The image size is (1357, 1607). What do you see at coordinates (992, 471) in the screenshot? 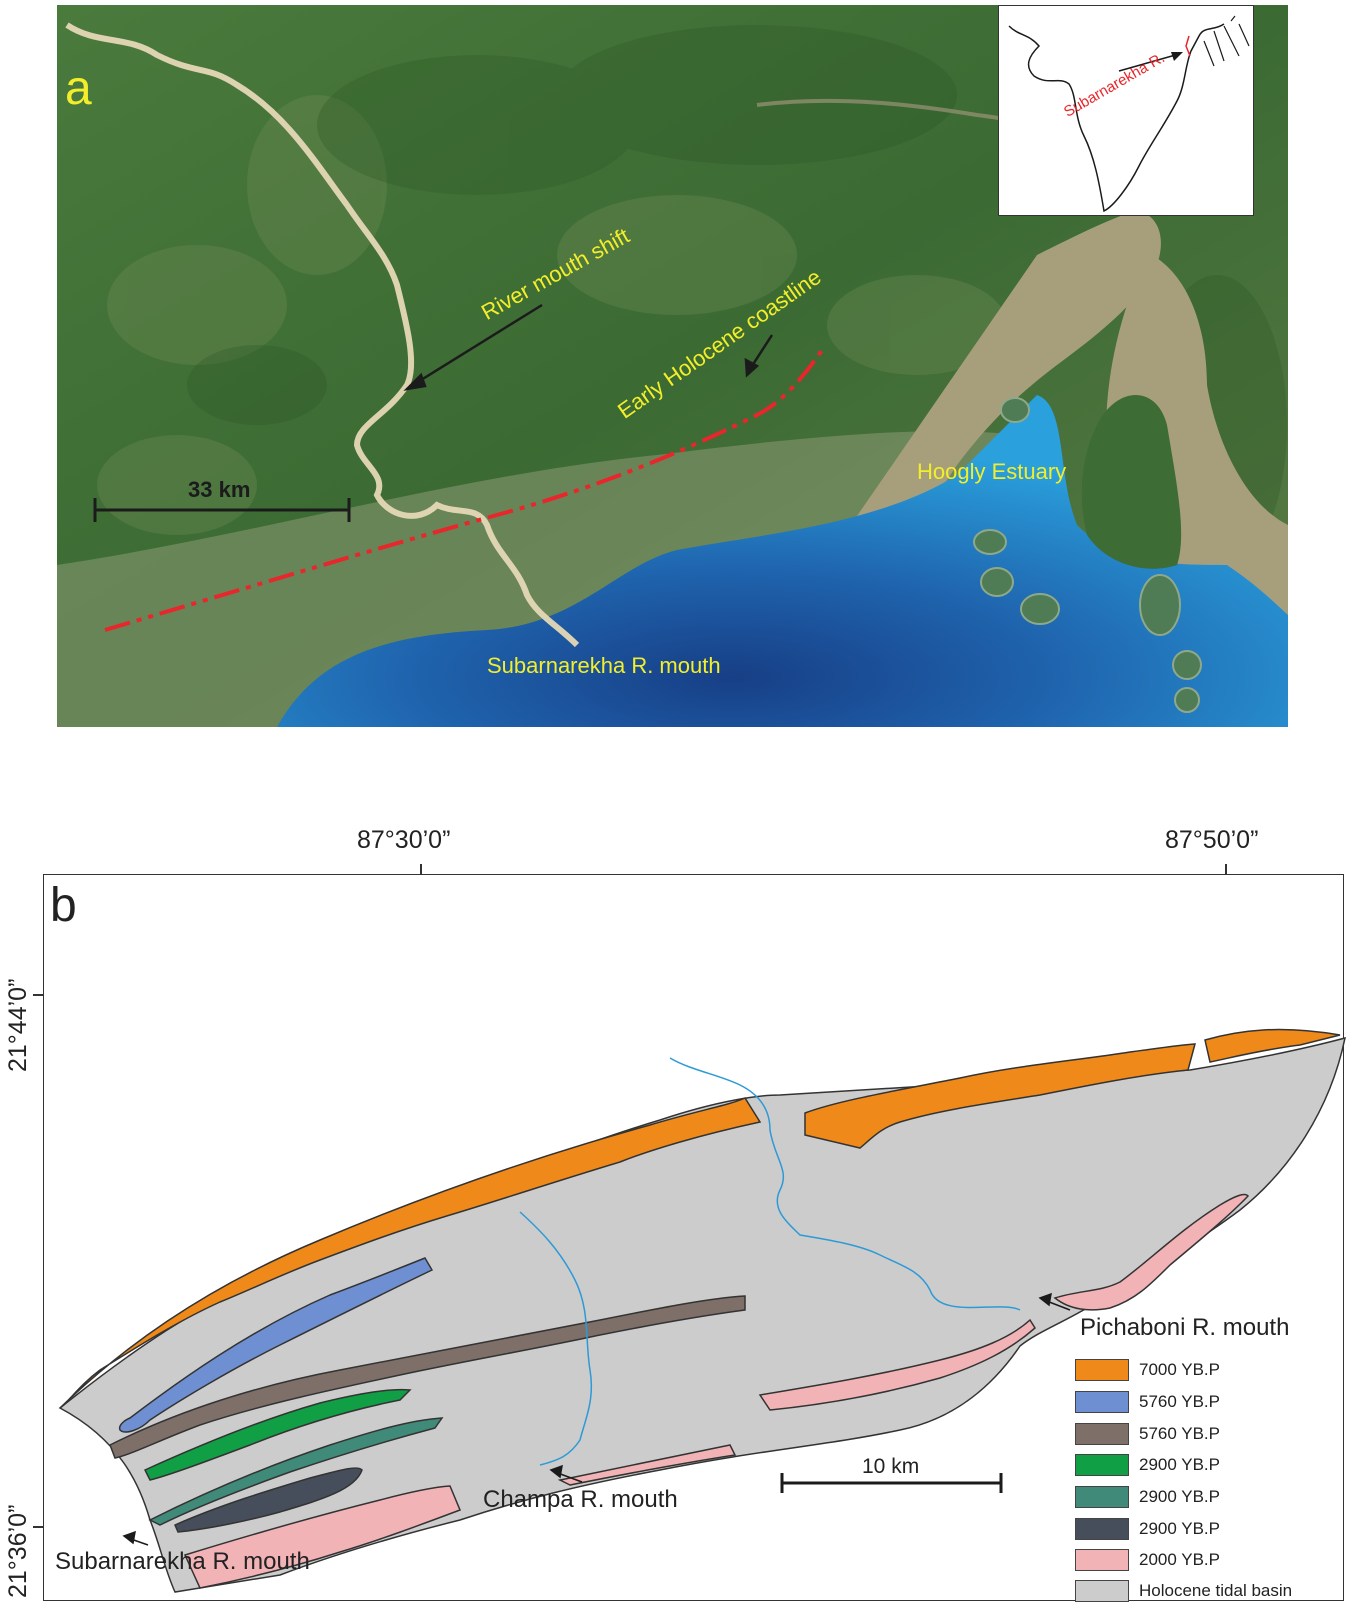
I see `label-hoogly-estuary: Hoogly Estuary` at bounding box center [992, 471].